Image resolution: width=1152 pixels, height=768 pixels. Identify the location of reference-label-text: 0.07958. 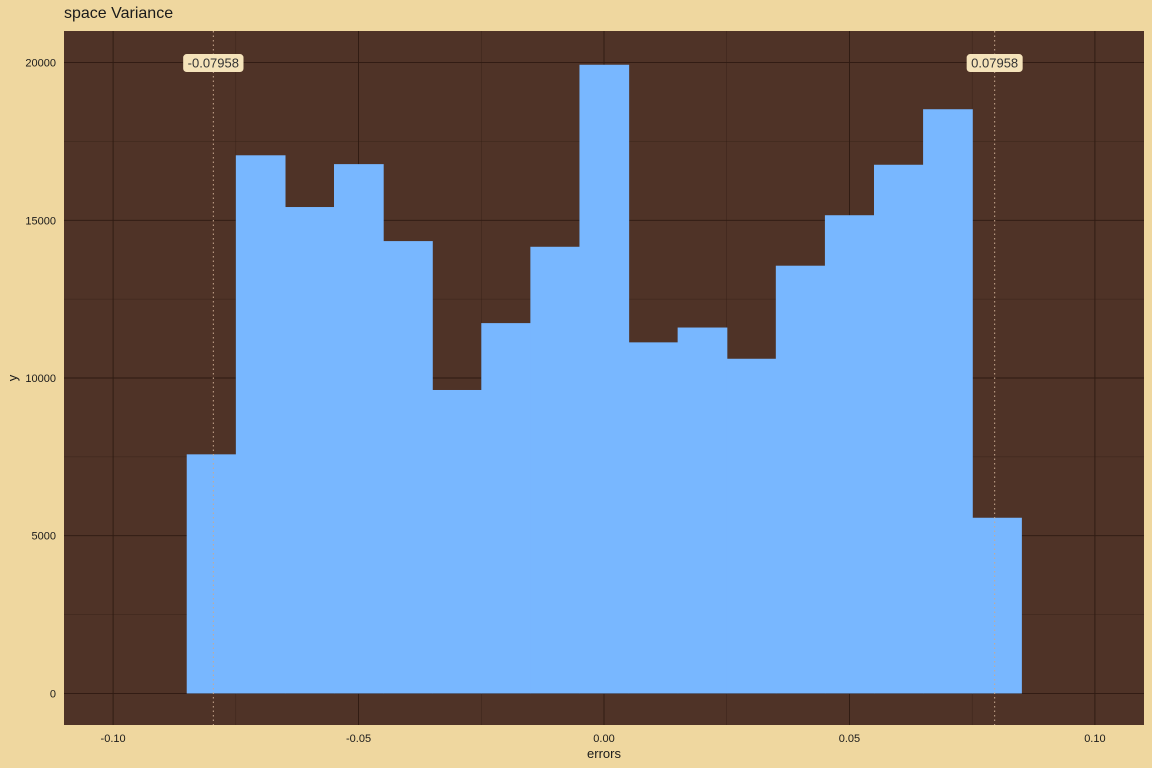
(994, 63).